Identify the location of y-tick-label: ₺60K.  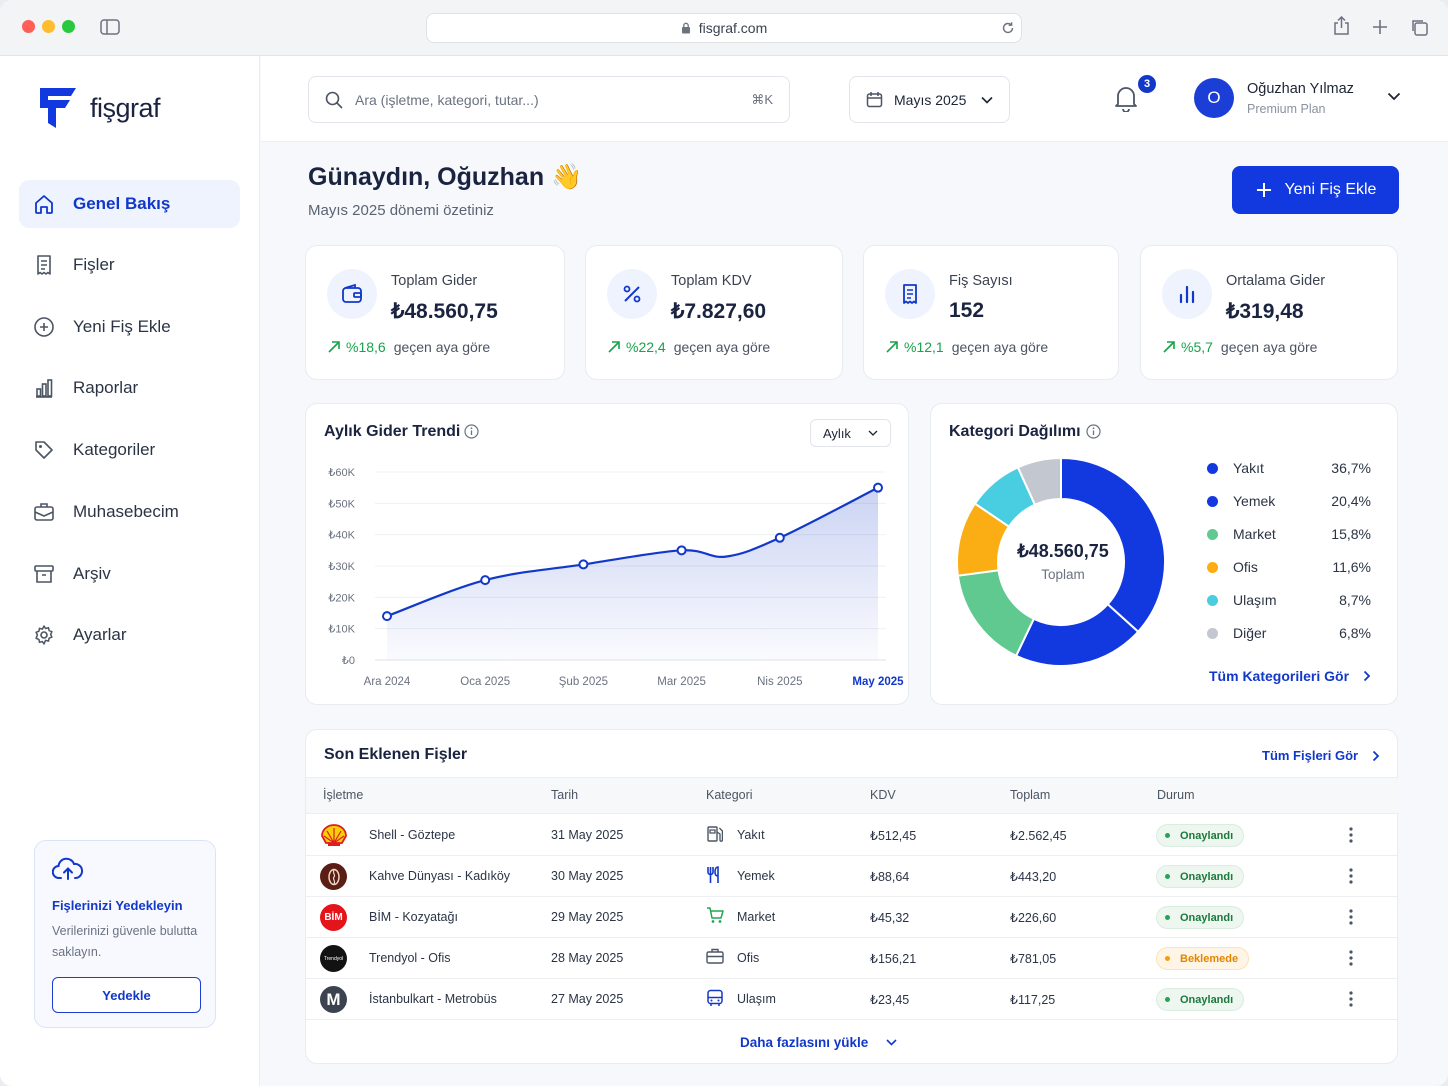
(341, 473).